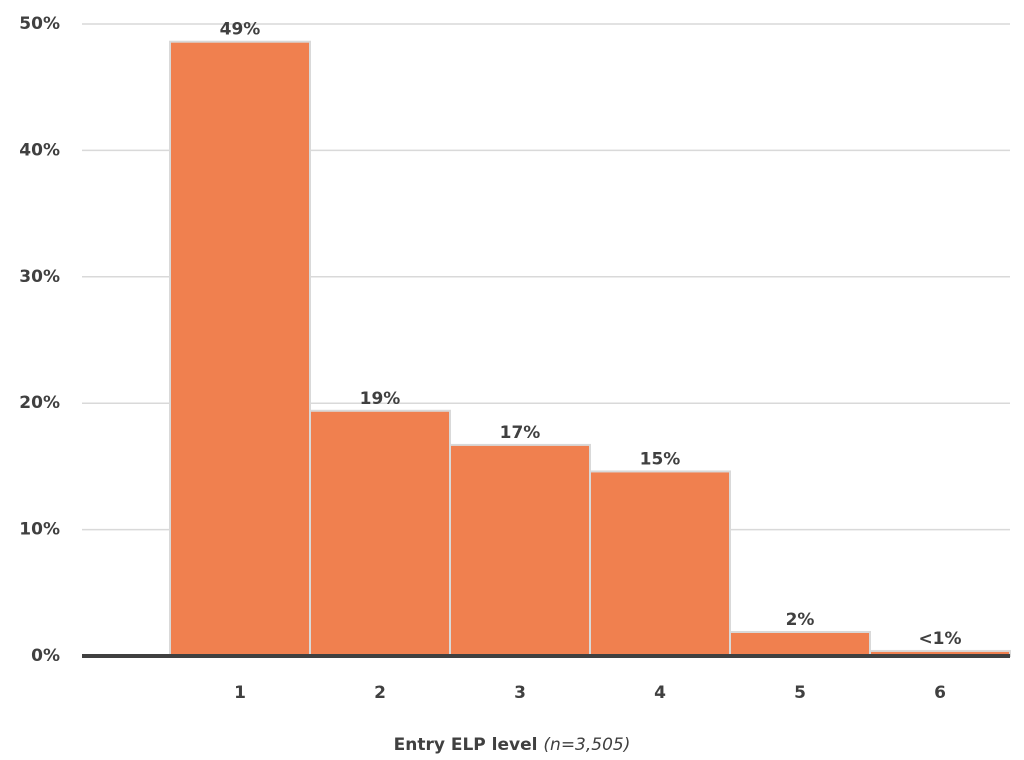  What do you see at coordinates (380, 693) in the screenshot?
I see `x-tick-label: 2` at bounding box center [380, 693].